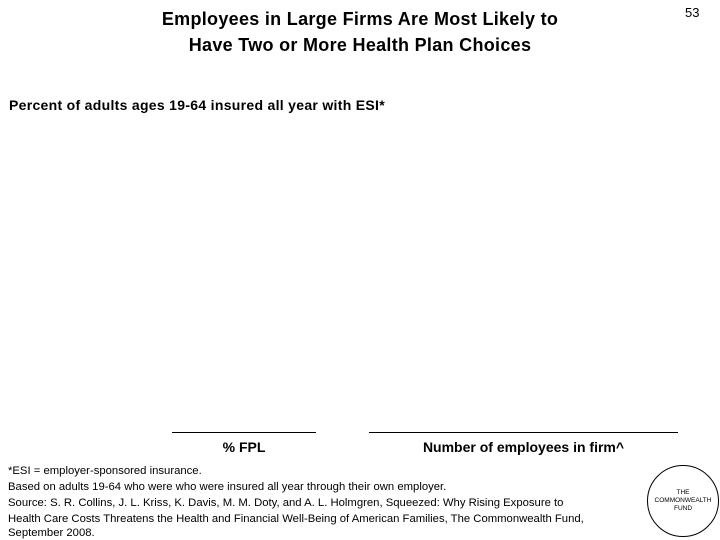  I want to click on logo: THE COMMONWEALTH FUND, so click(683, 501).